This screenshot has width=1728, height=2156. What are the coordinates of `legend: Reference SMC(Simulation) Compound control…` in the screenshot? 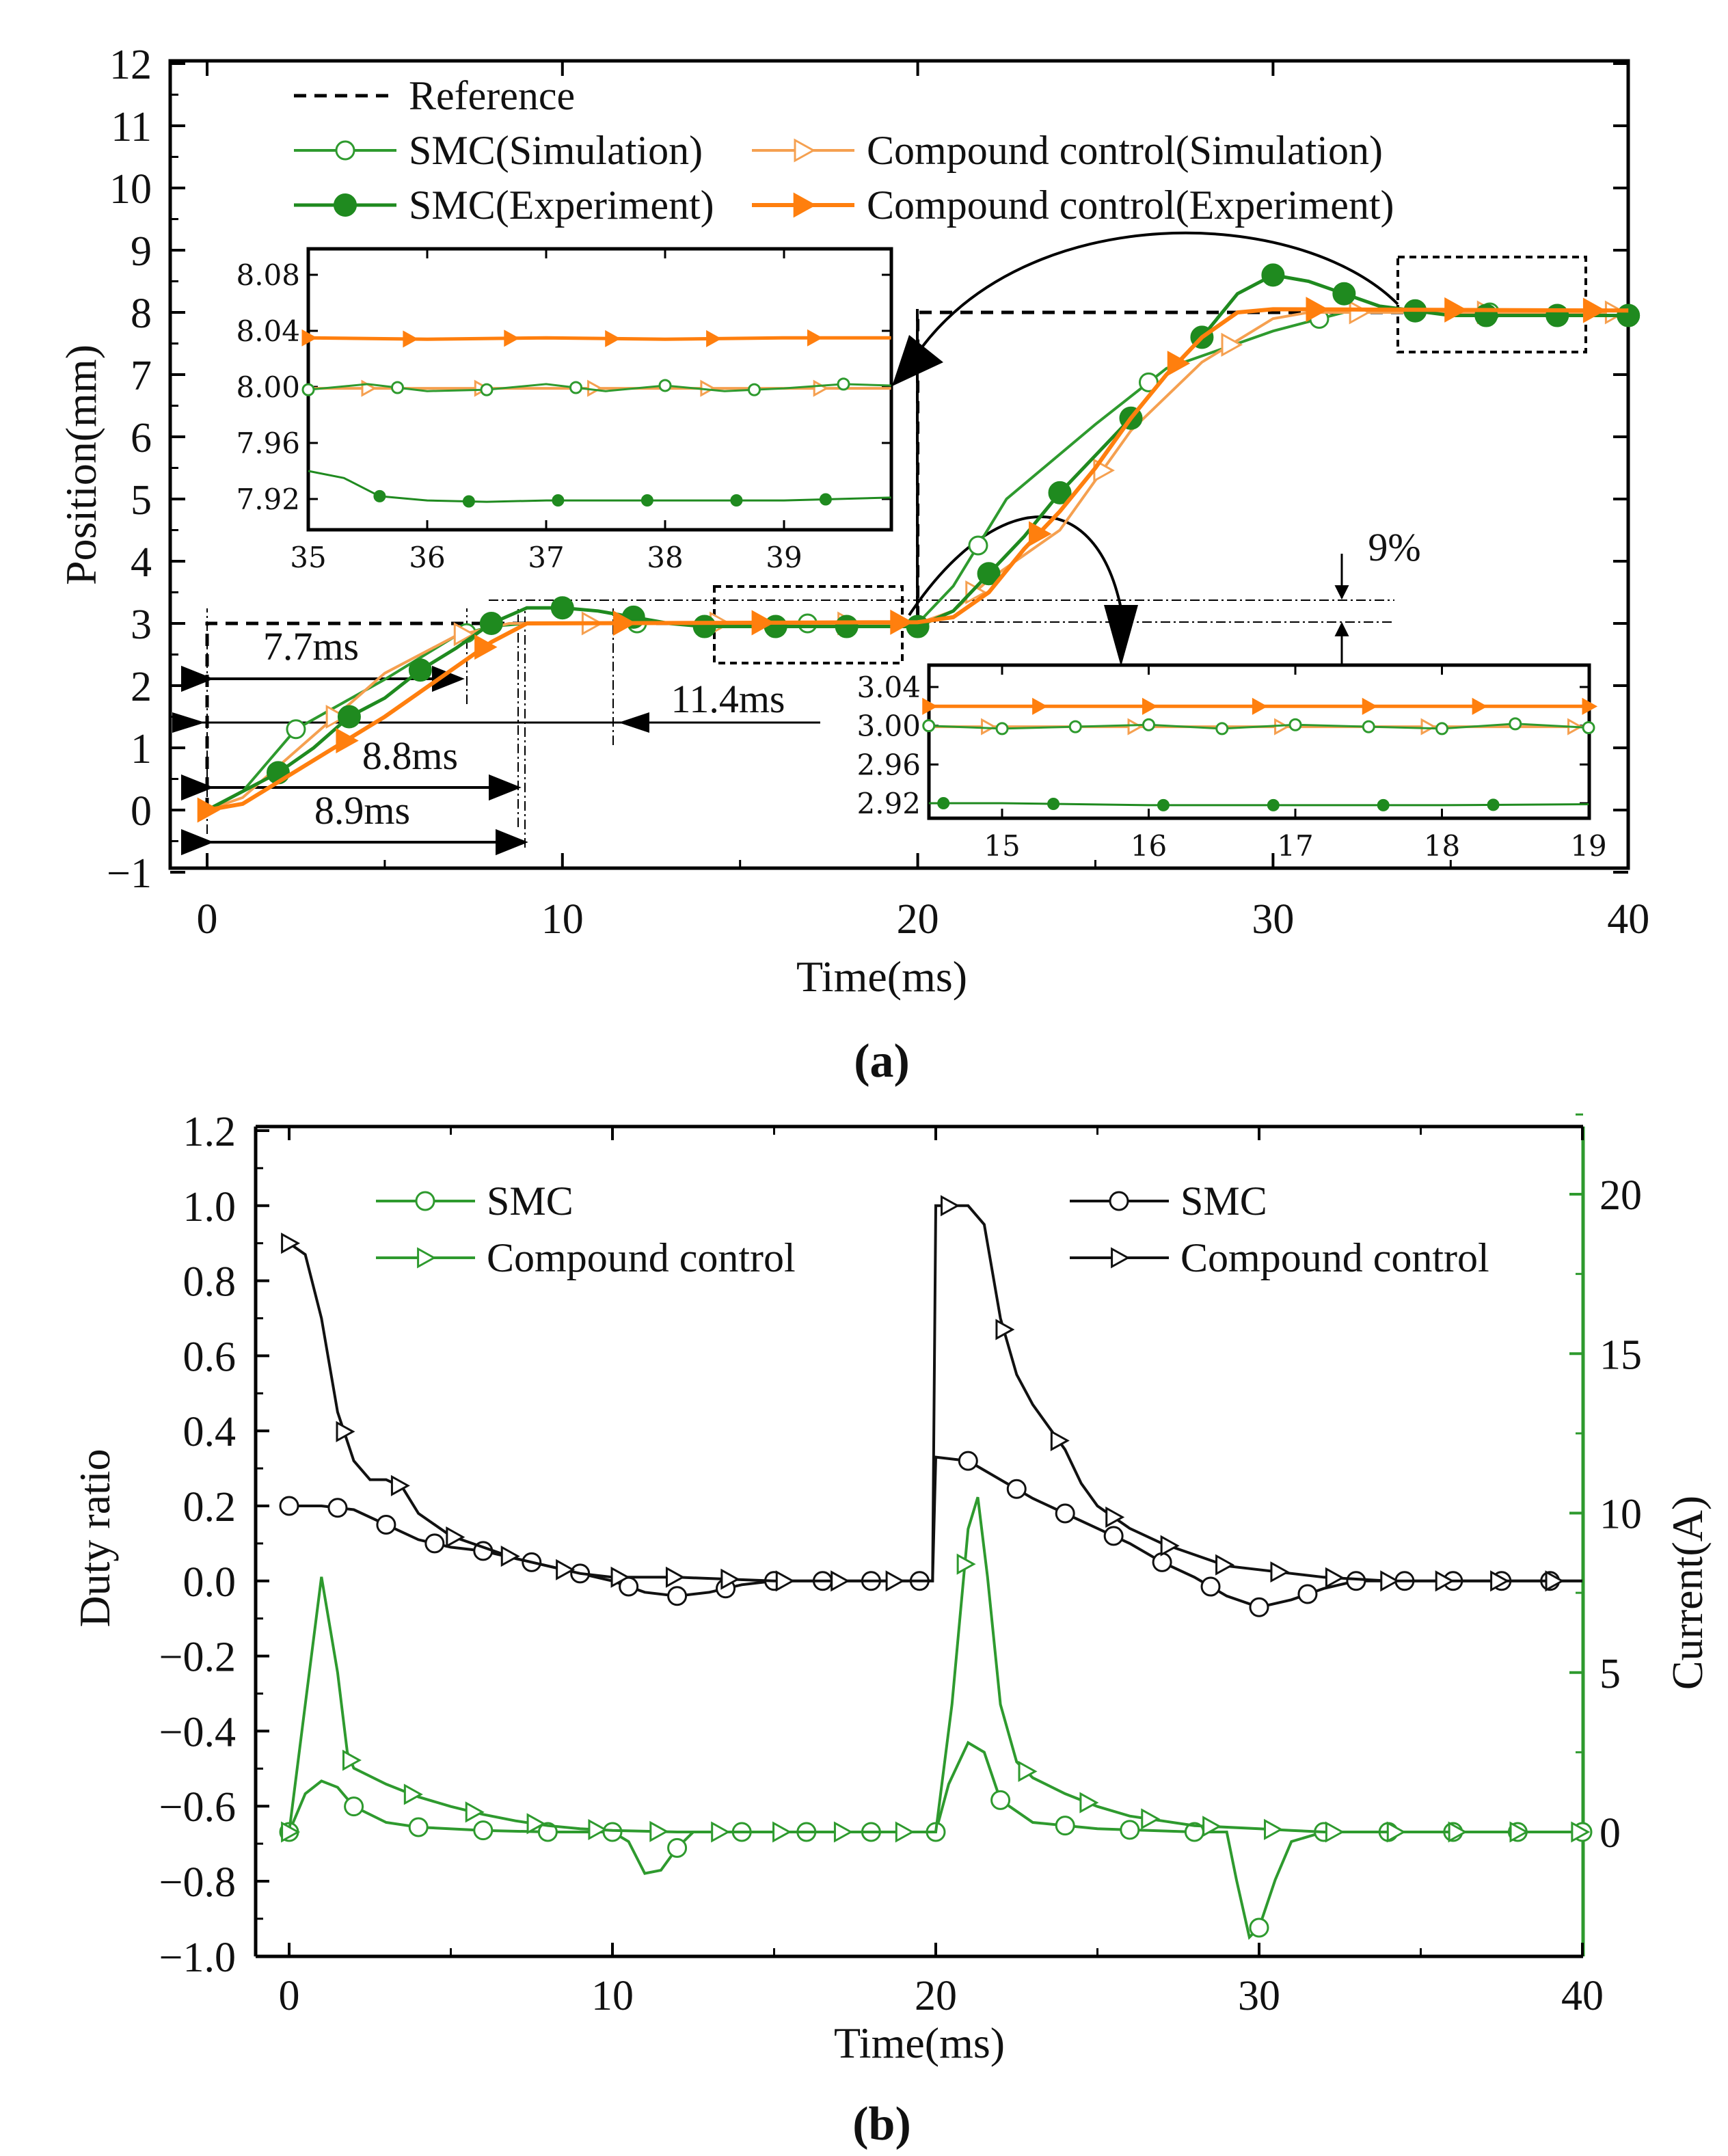 It's located at (844, 150).